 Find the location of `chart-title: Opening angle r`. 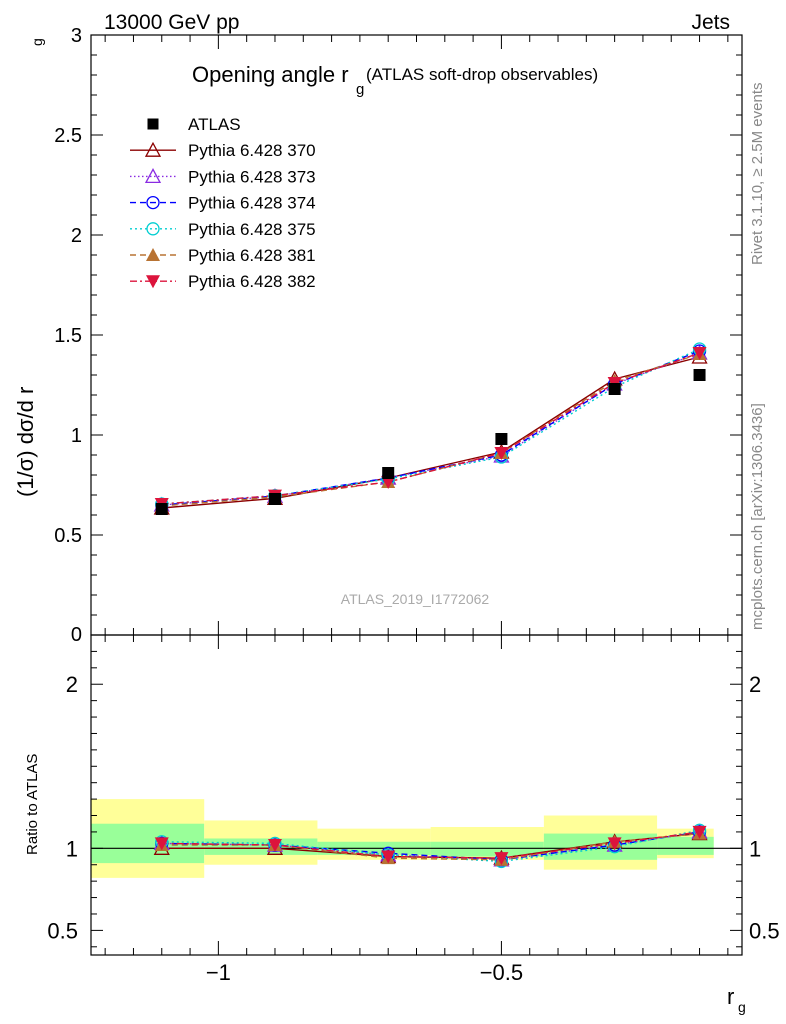

chart-title: Opening angle r is located at coordinates (270, 74).